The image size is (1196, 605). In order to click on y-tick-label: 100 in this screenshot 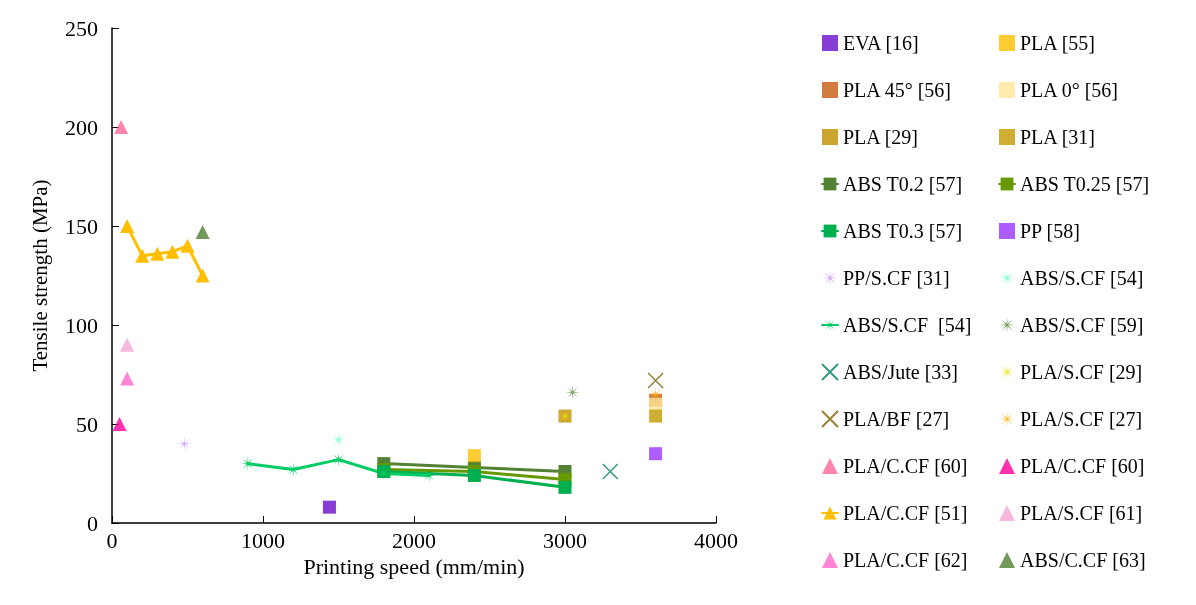, I will do `click(81, 325)`.